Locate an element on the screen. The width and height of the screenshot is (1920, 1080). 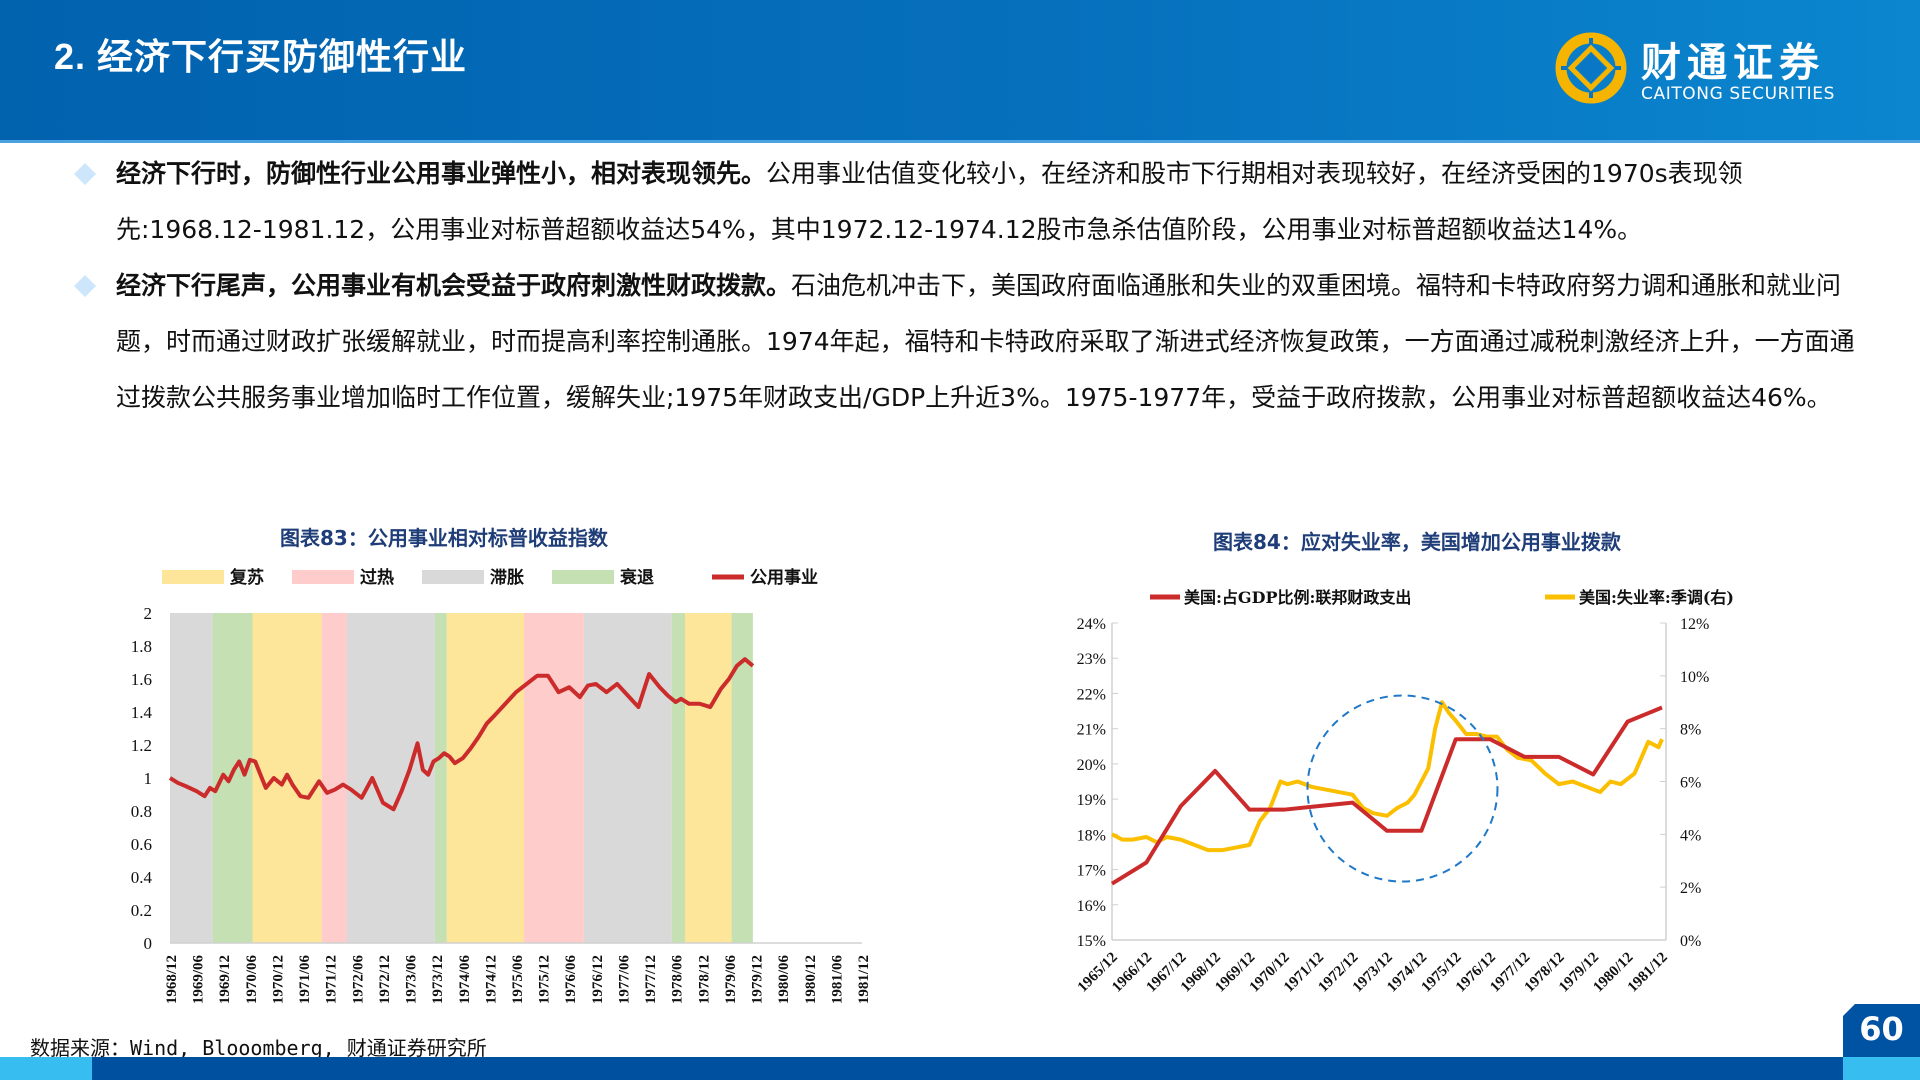
svg-text: 1978/06 is located at coordinates (678, 980).